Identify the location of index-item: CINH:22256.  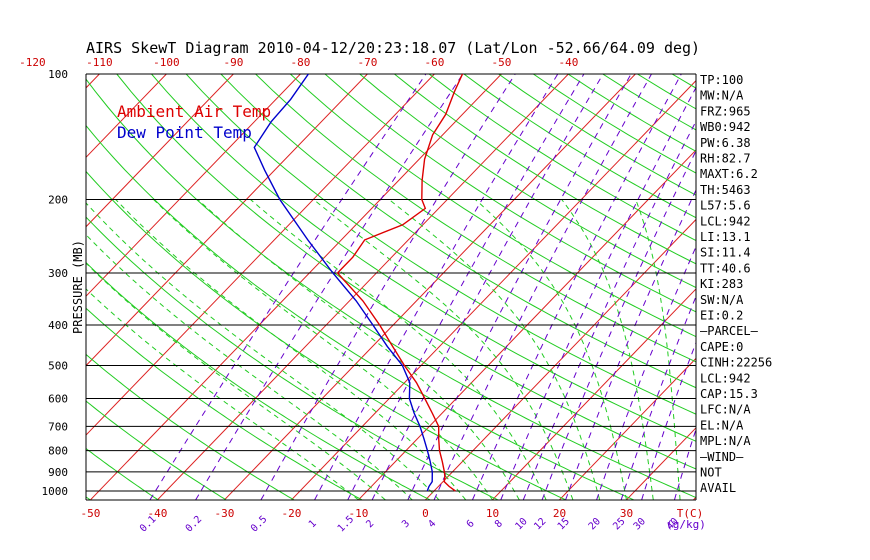
(736, 363).